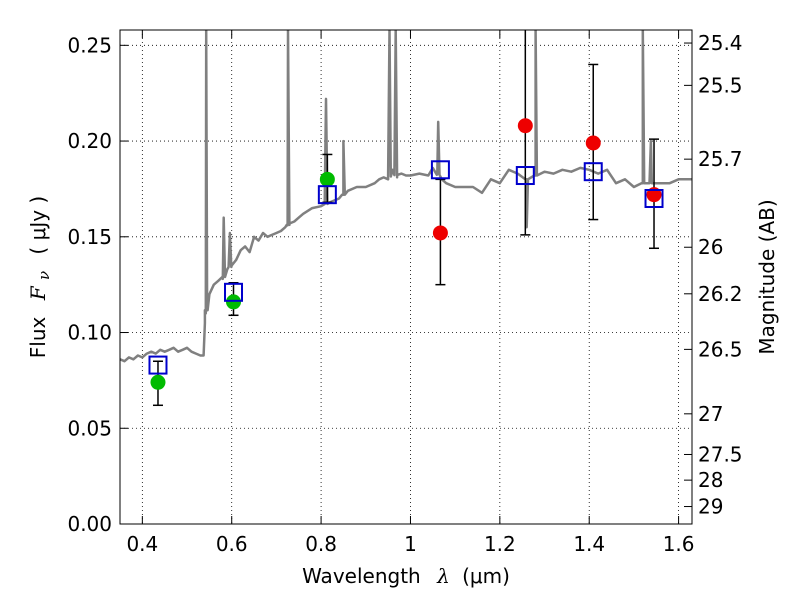 Image resolution: width=800 pixels, height=600 pixels. I want to click on y2-tick-label-2: 25.7, so click(720, 159).